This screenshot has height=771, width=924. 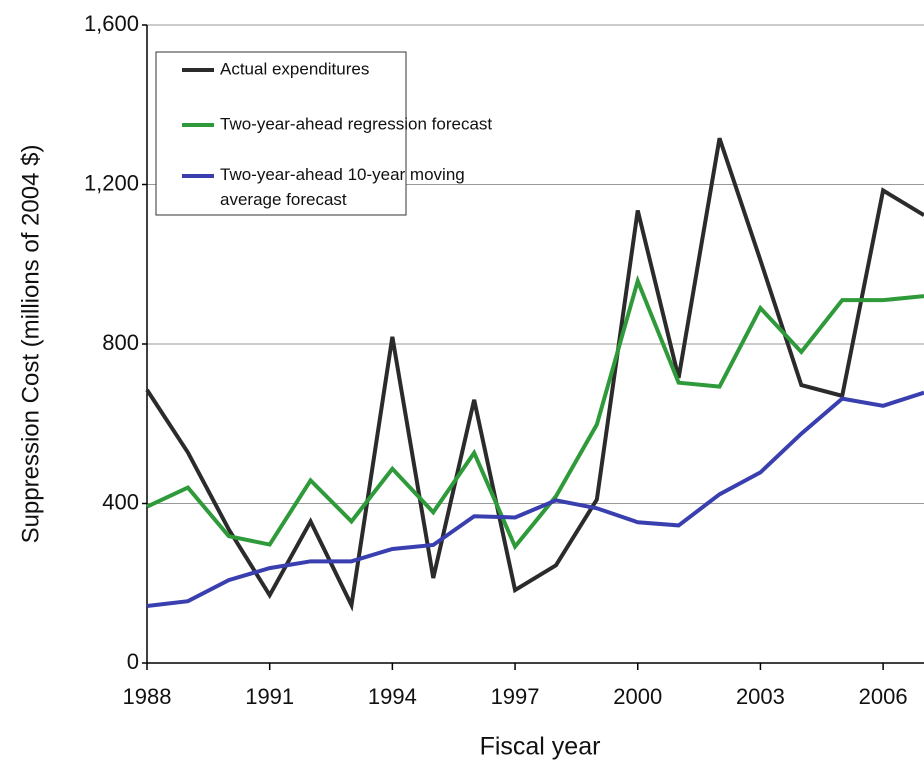 I want to click on y-tick-label: 0, so click(x=133, y=661).